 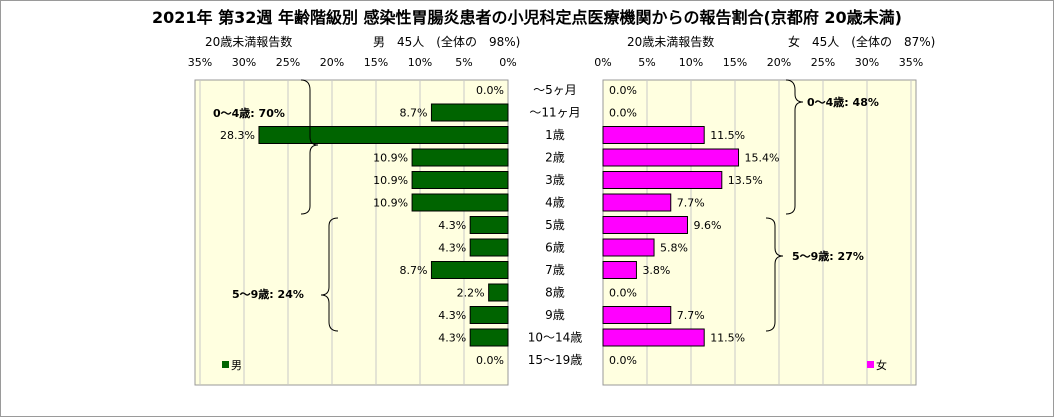 What do you see at coordinates (555, 158) in the screenshot?
I see `category-label: 2歳` at bounding box center [555, 158].